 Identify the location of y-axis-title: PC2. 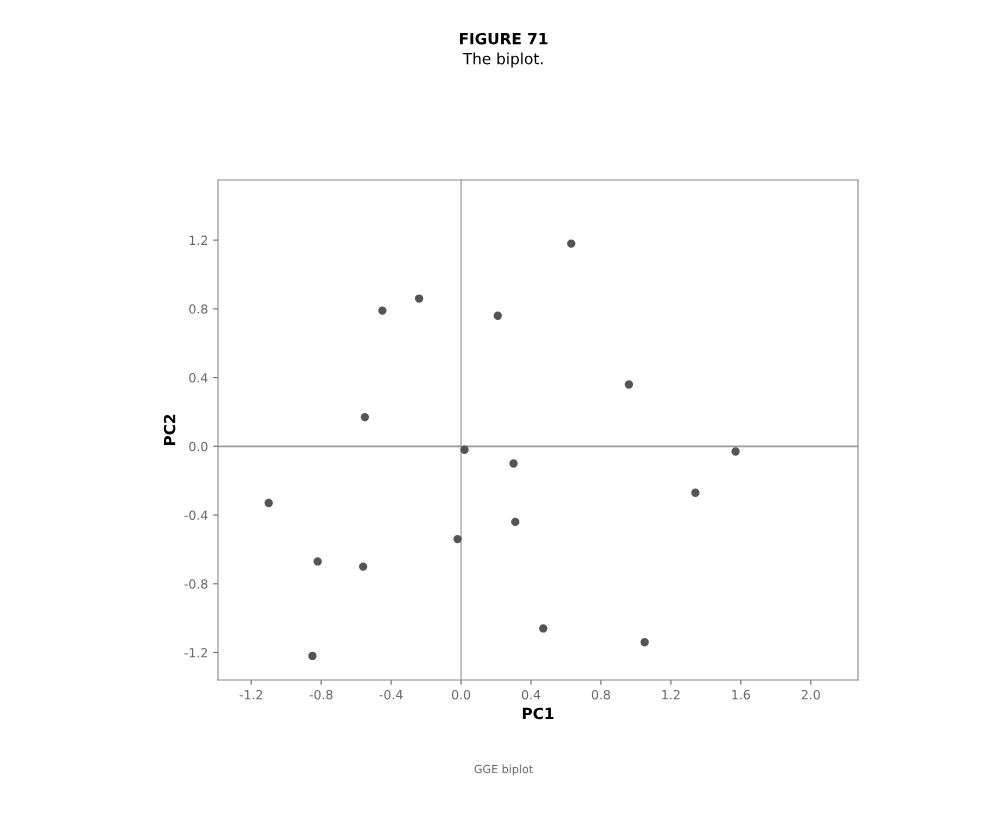
(169, 430).